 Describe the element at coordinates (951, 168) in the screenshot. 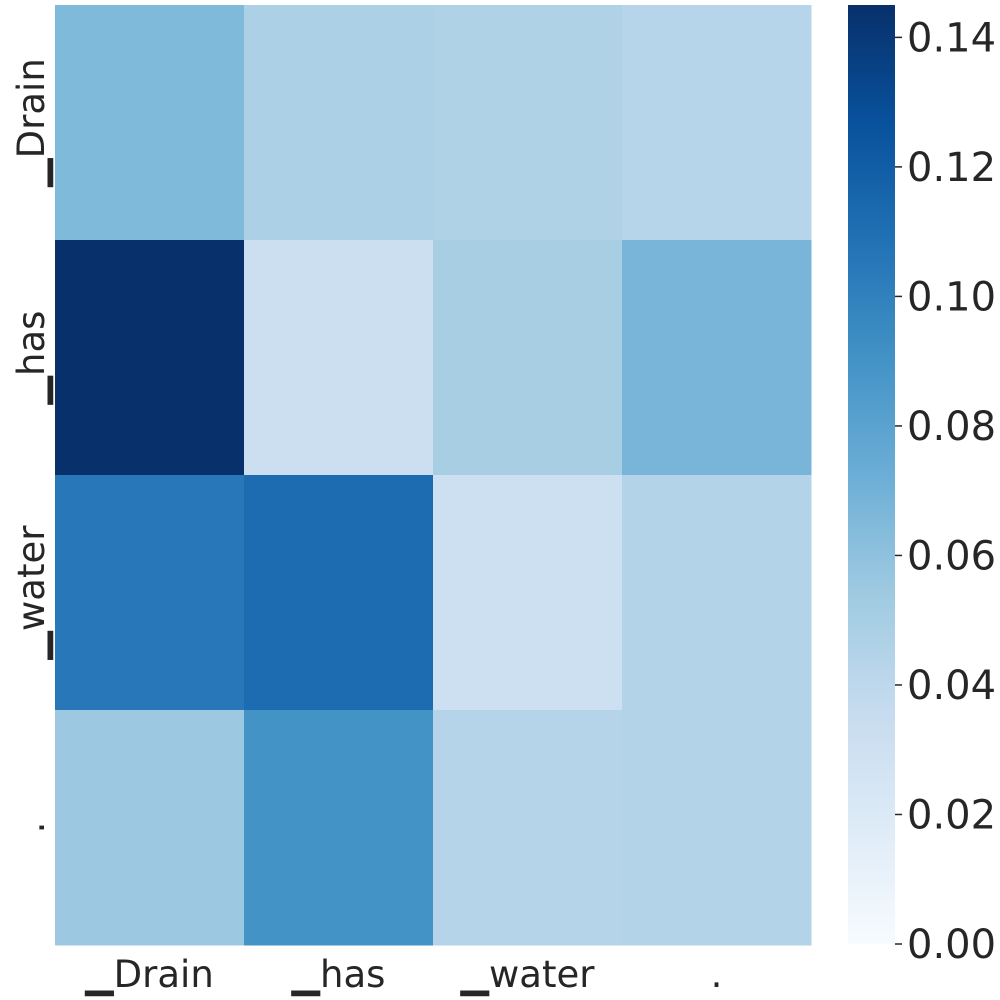

I see `colorbar-tick-label: 0.12` at that location.